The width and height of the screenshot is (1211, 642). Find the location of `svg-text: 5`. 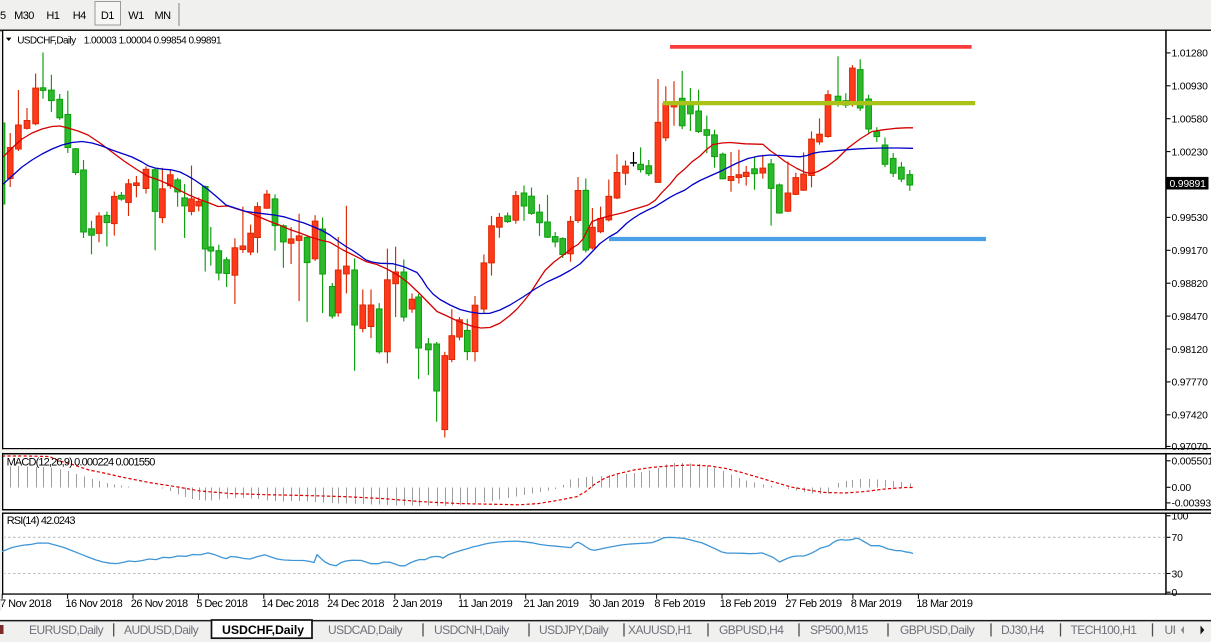

svg-text: 5 is located at coordinates (3, 16).